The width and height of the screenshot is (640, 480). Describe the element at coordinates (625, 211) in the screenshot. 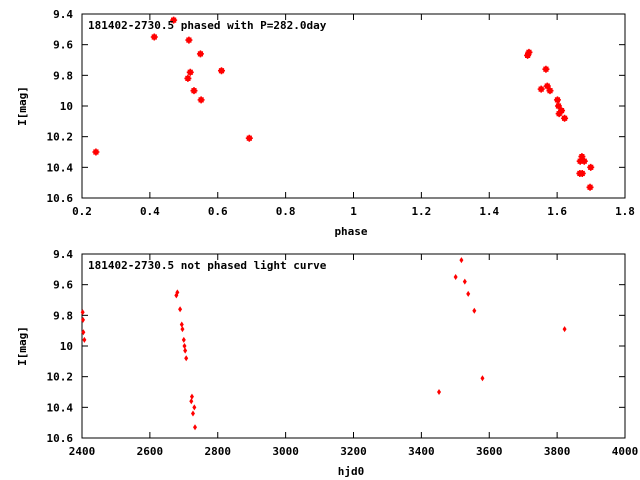

I see `chart1-x-tick-label: 1.8` at that location.